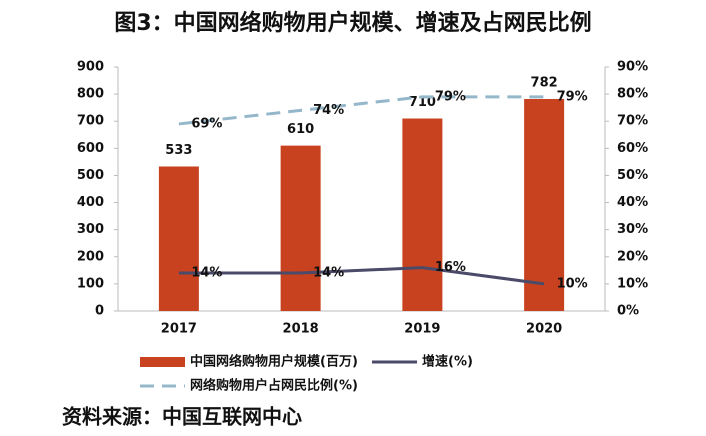  Describe the element at coordinates (544, 82) in the screenshot. I see `bar-label: 782` at that location.